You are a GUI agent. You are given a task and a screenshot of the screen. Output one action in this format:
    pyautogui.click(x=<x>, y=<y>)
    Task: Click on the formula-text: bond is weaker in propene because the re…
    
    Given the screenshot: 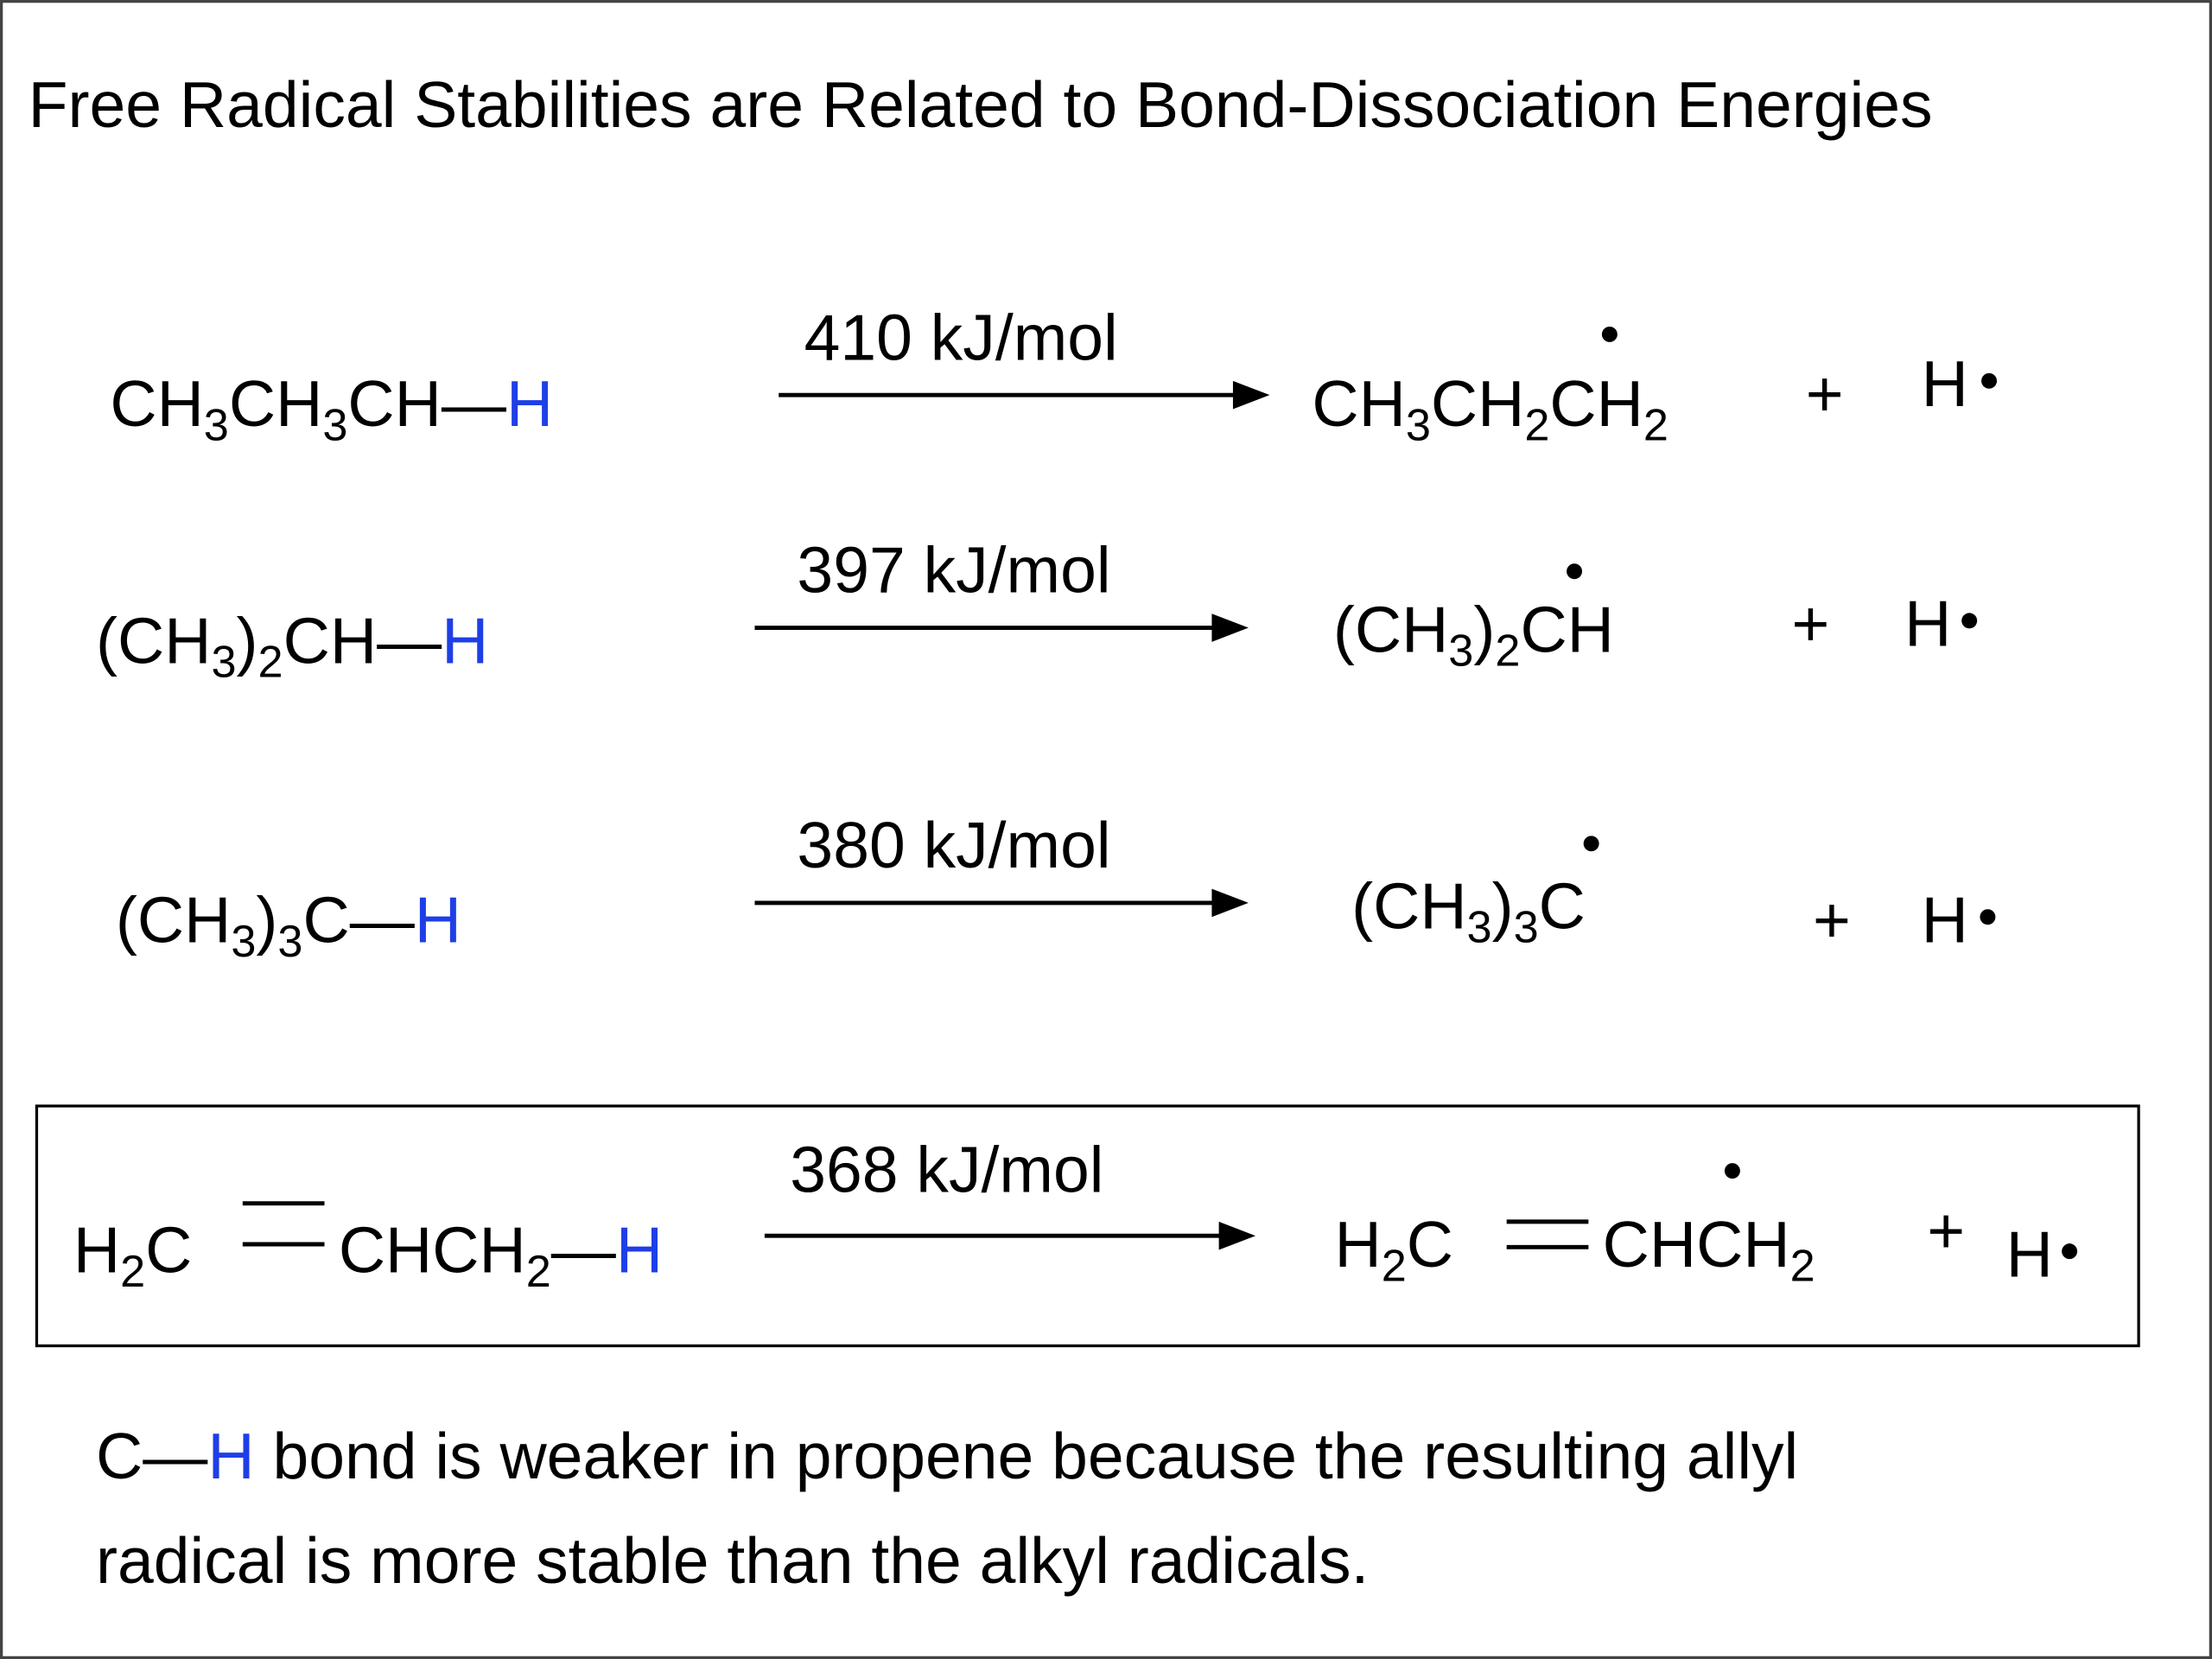 What is the action you would take?
    pyautogui.click(x=1027, y=1456)
    